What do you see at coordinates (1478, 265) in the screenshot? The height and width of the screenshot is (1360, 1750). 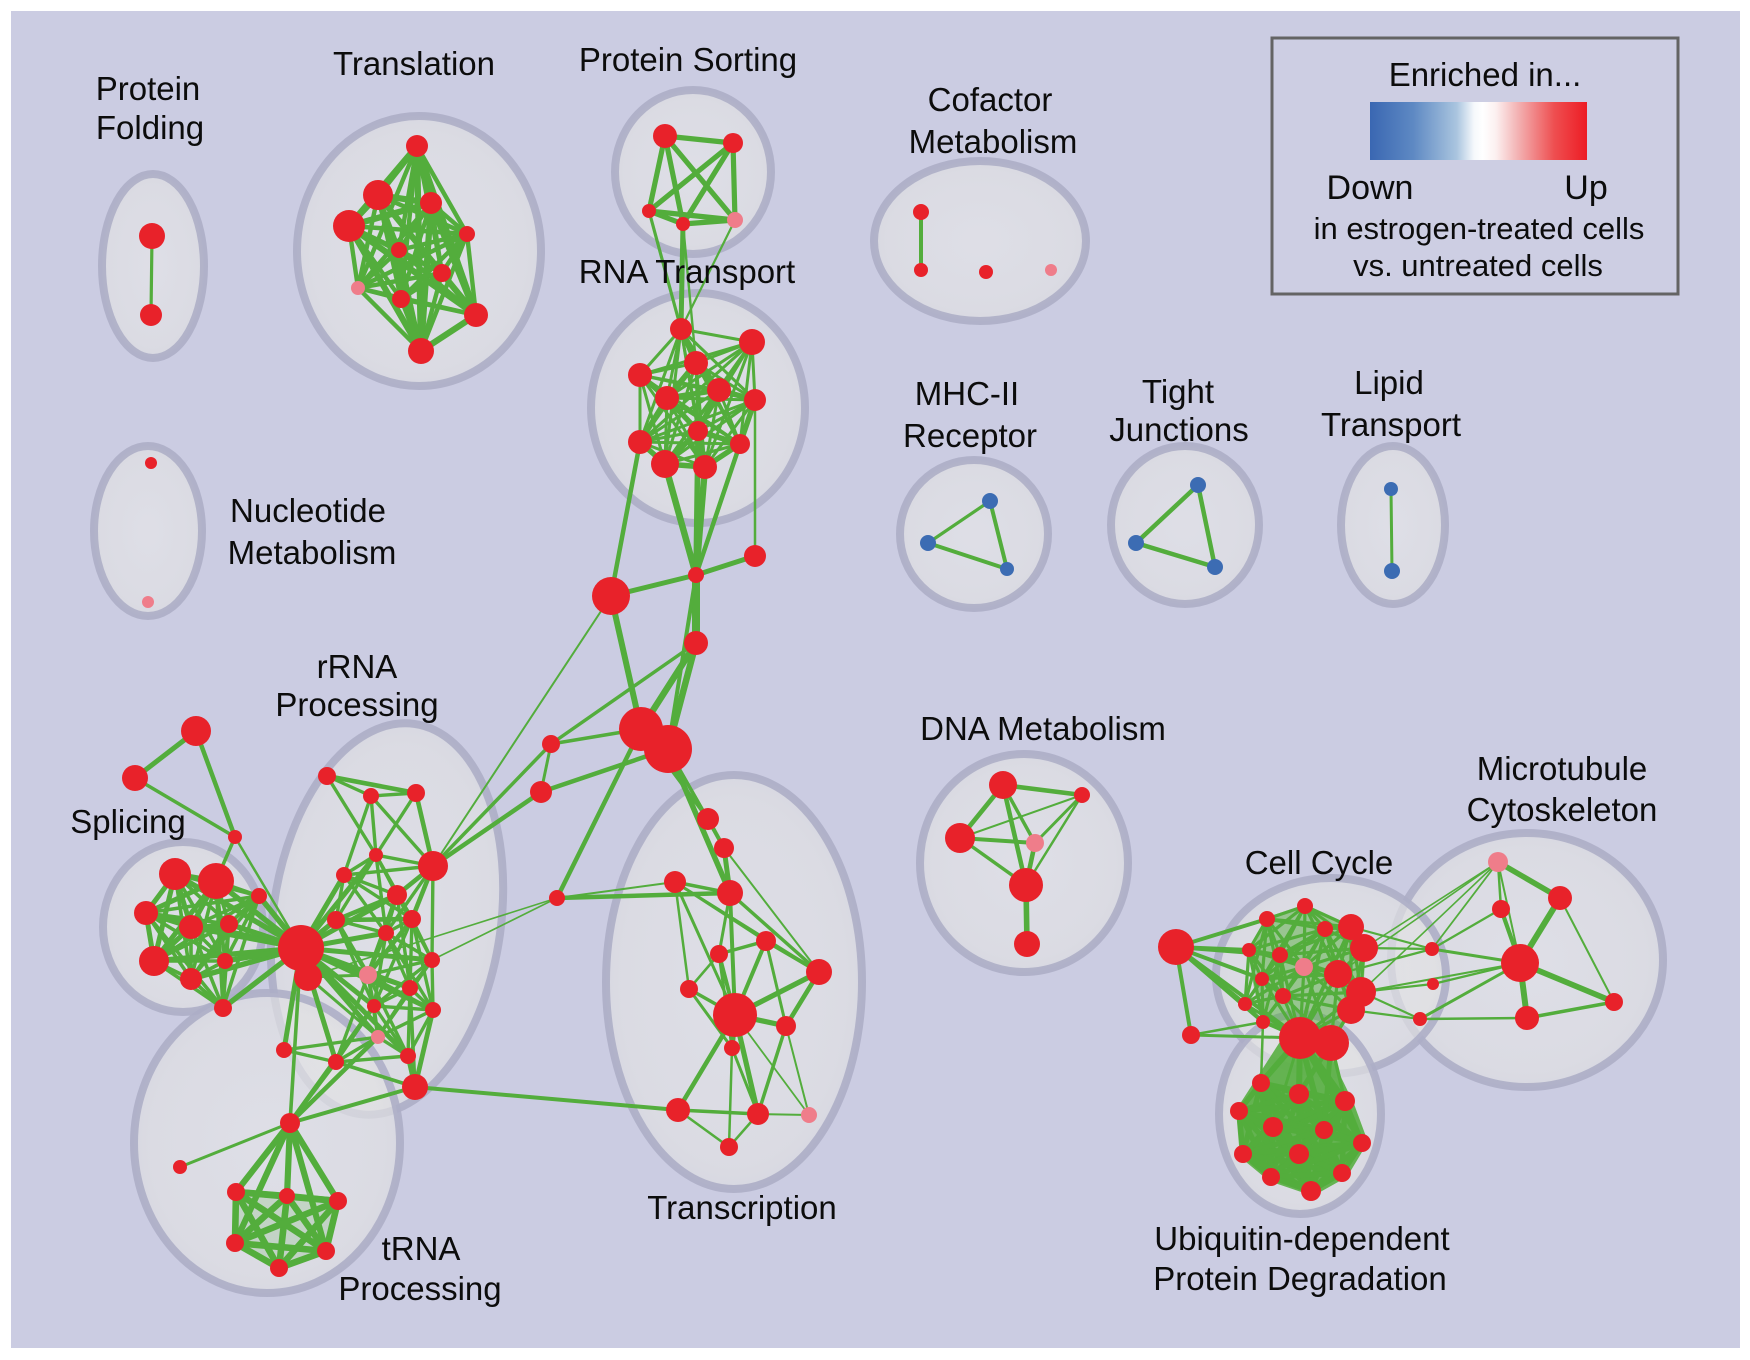 I see `svg-text: vs. untreated cells` at bounding box center [1478, 265].